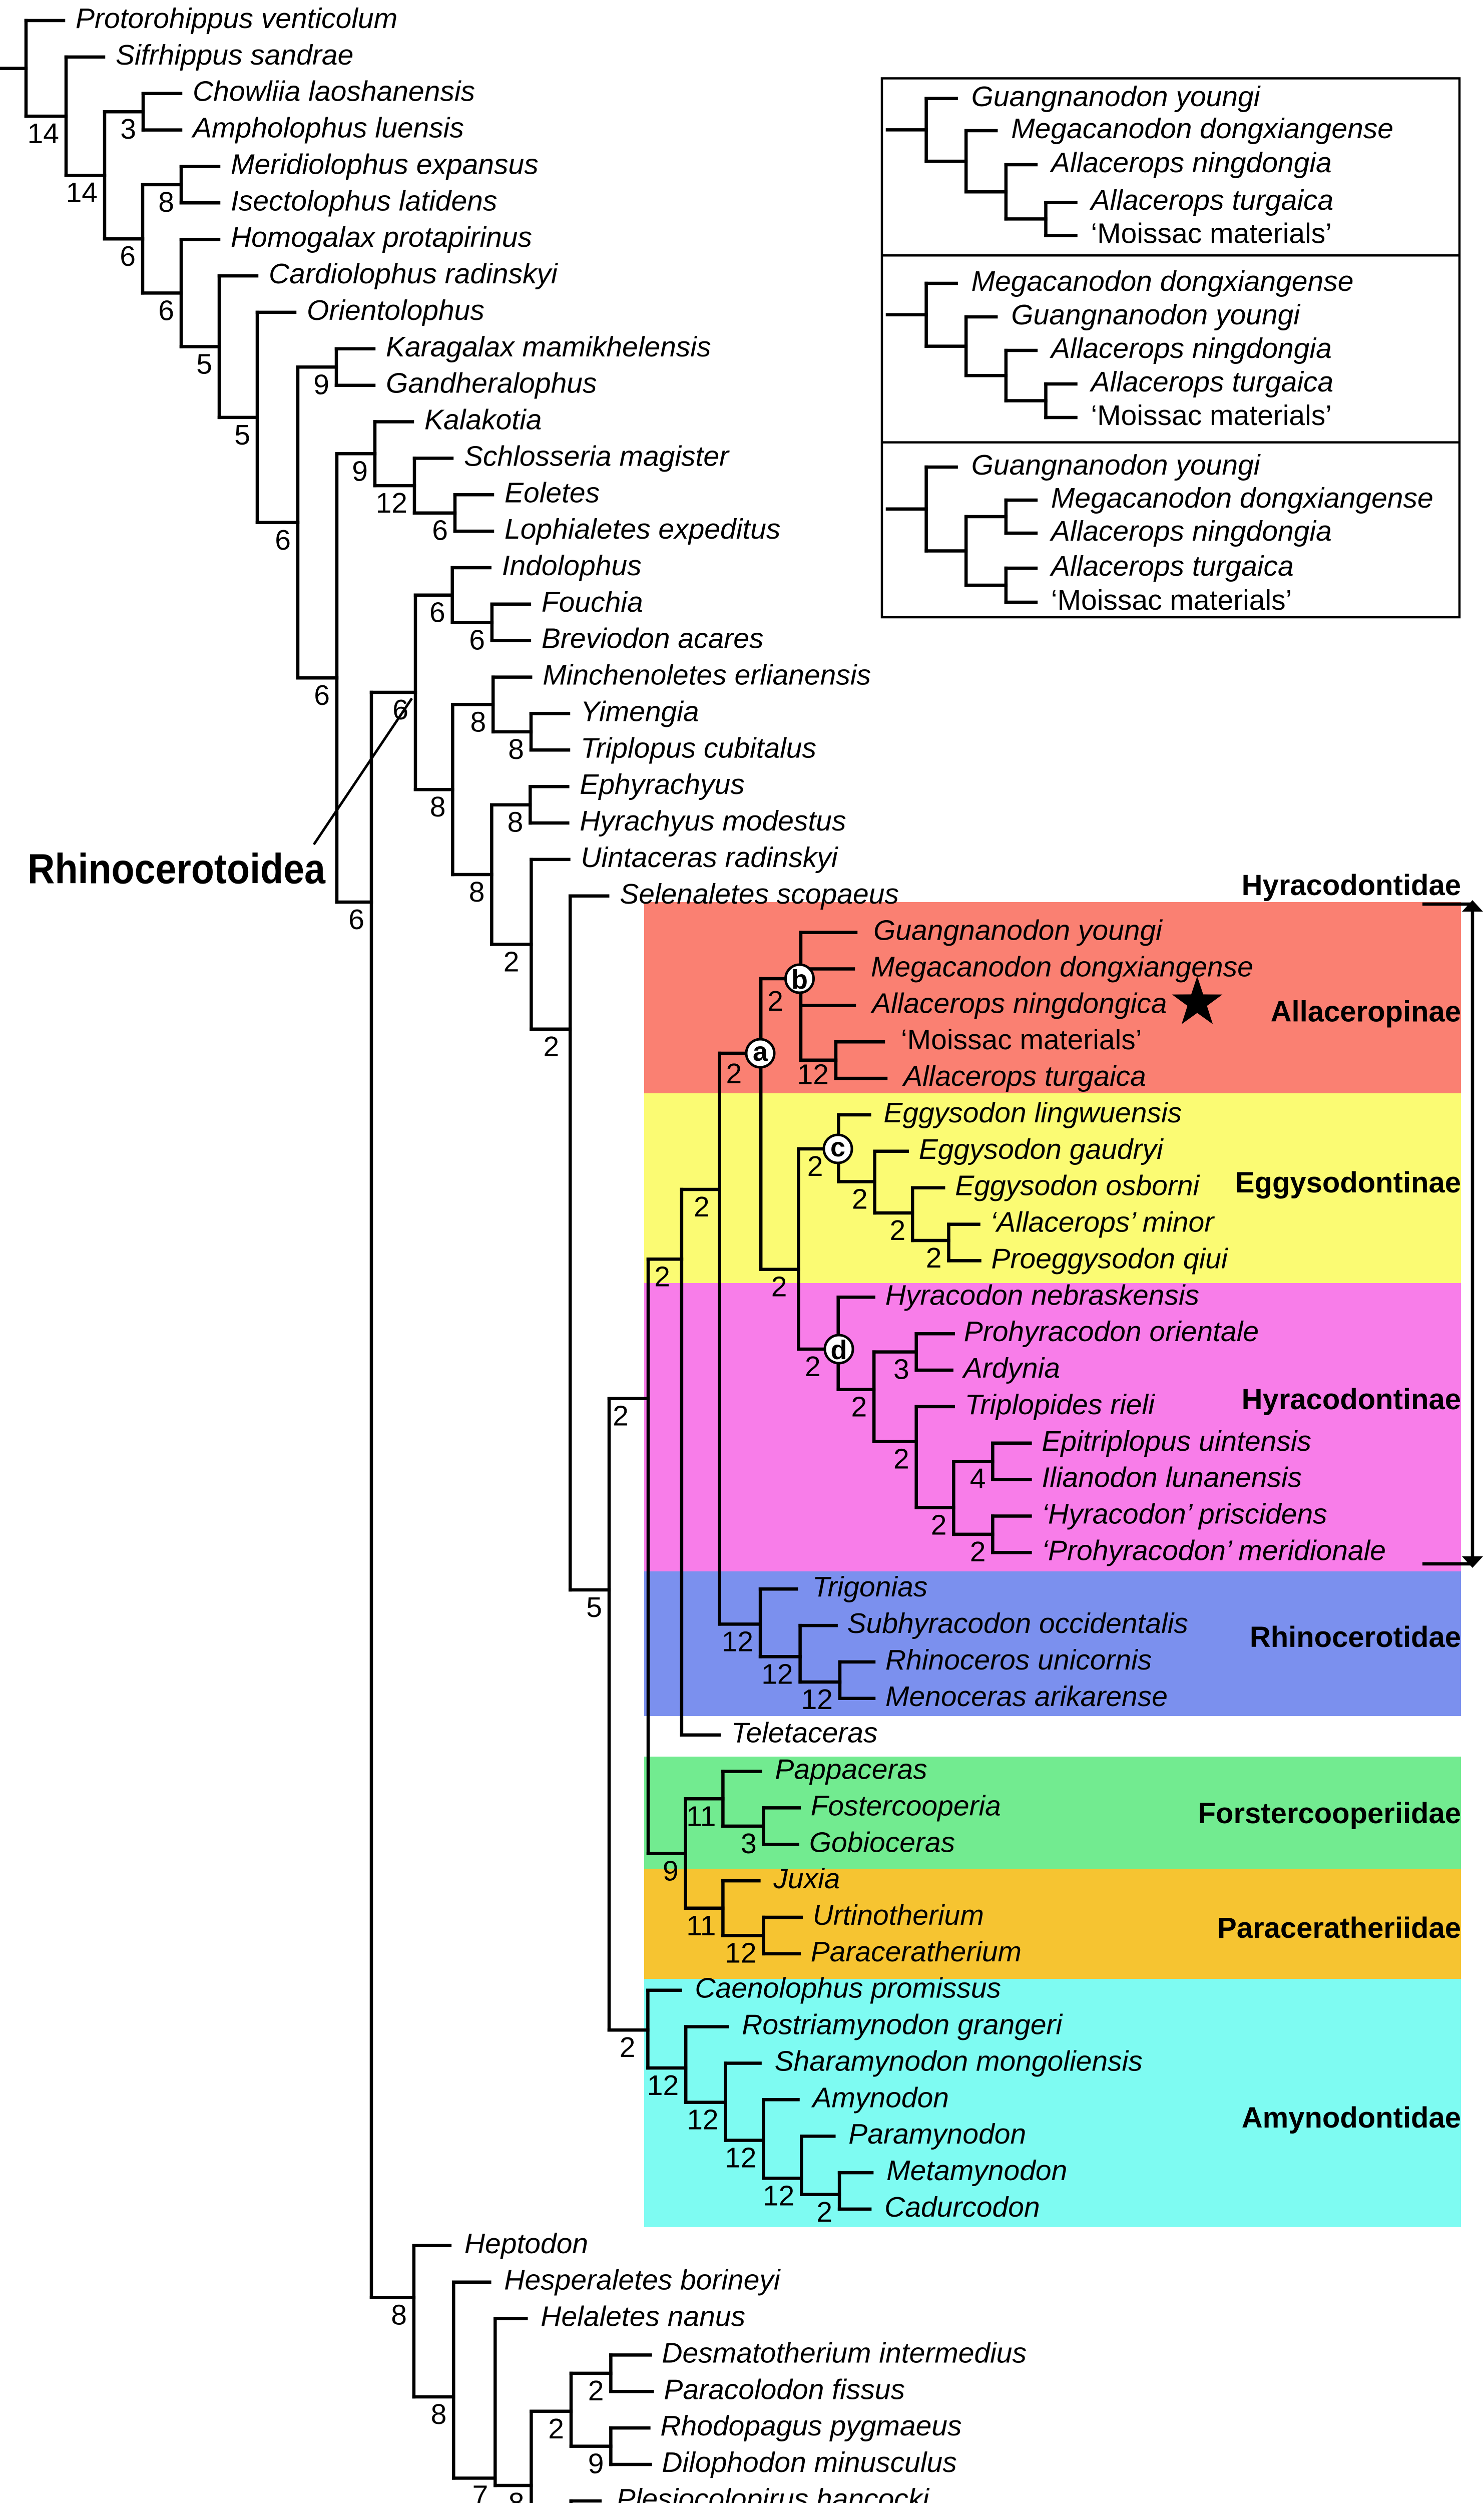 The height and width of the screenshot is (2503, 1484). Describe the element at coordinates (962, 2207) in the screenshot. I see `svg-text: Cadurcodon` at that location.